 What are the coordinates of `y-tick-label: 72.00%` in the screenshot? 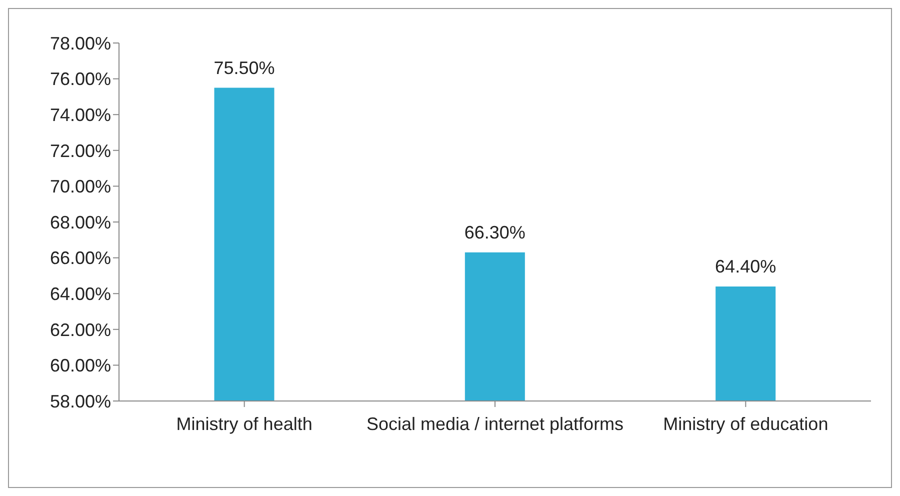 It's located at (80, 150).